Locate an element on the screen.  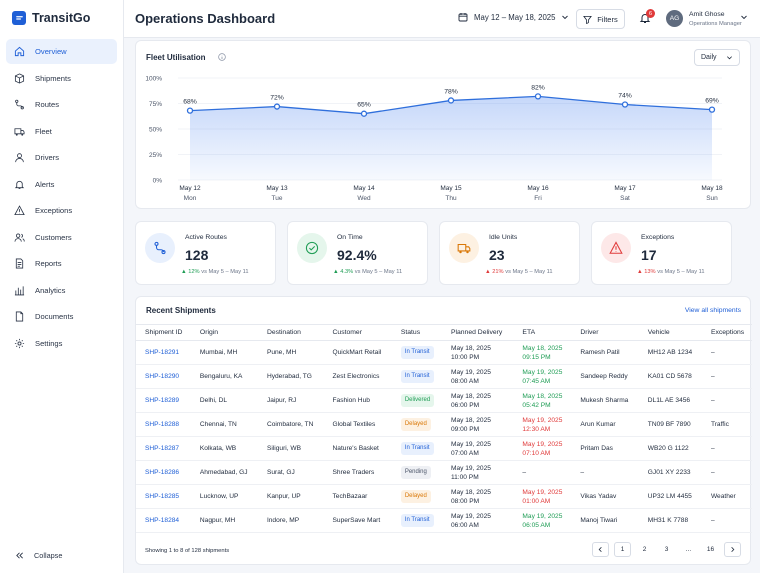
status-badge: In Transit is located at coordinates (417, 520).